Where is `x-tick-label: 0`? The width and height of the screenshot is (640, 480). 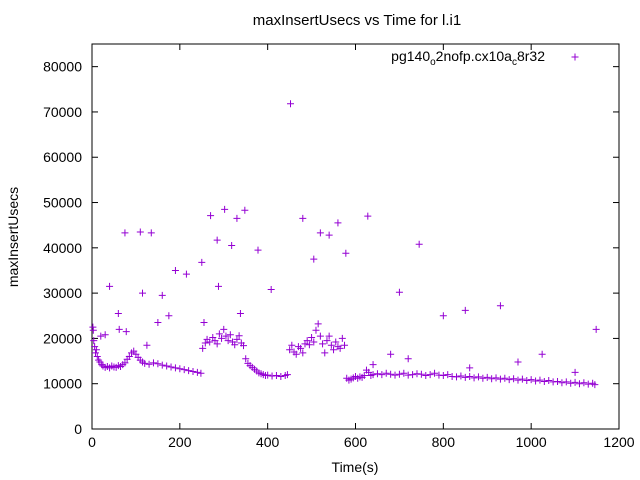
x-tick-label: 0 is located at coordinates (92, 442).